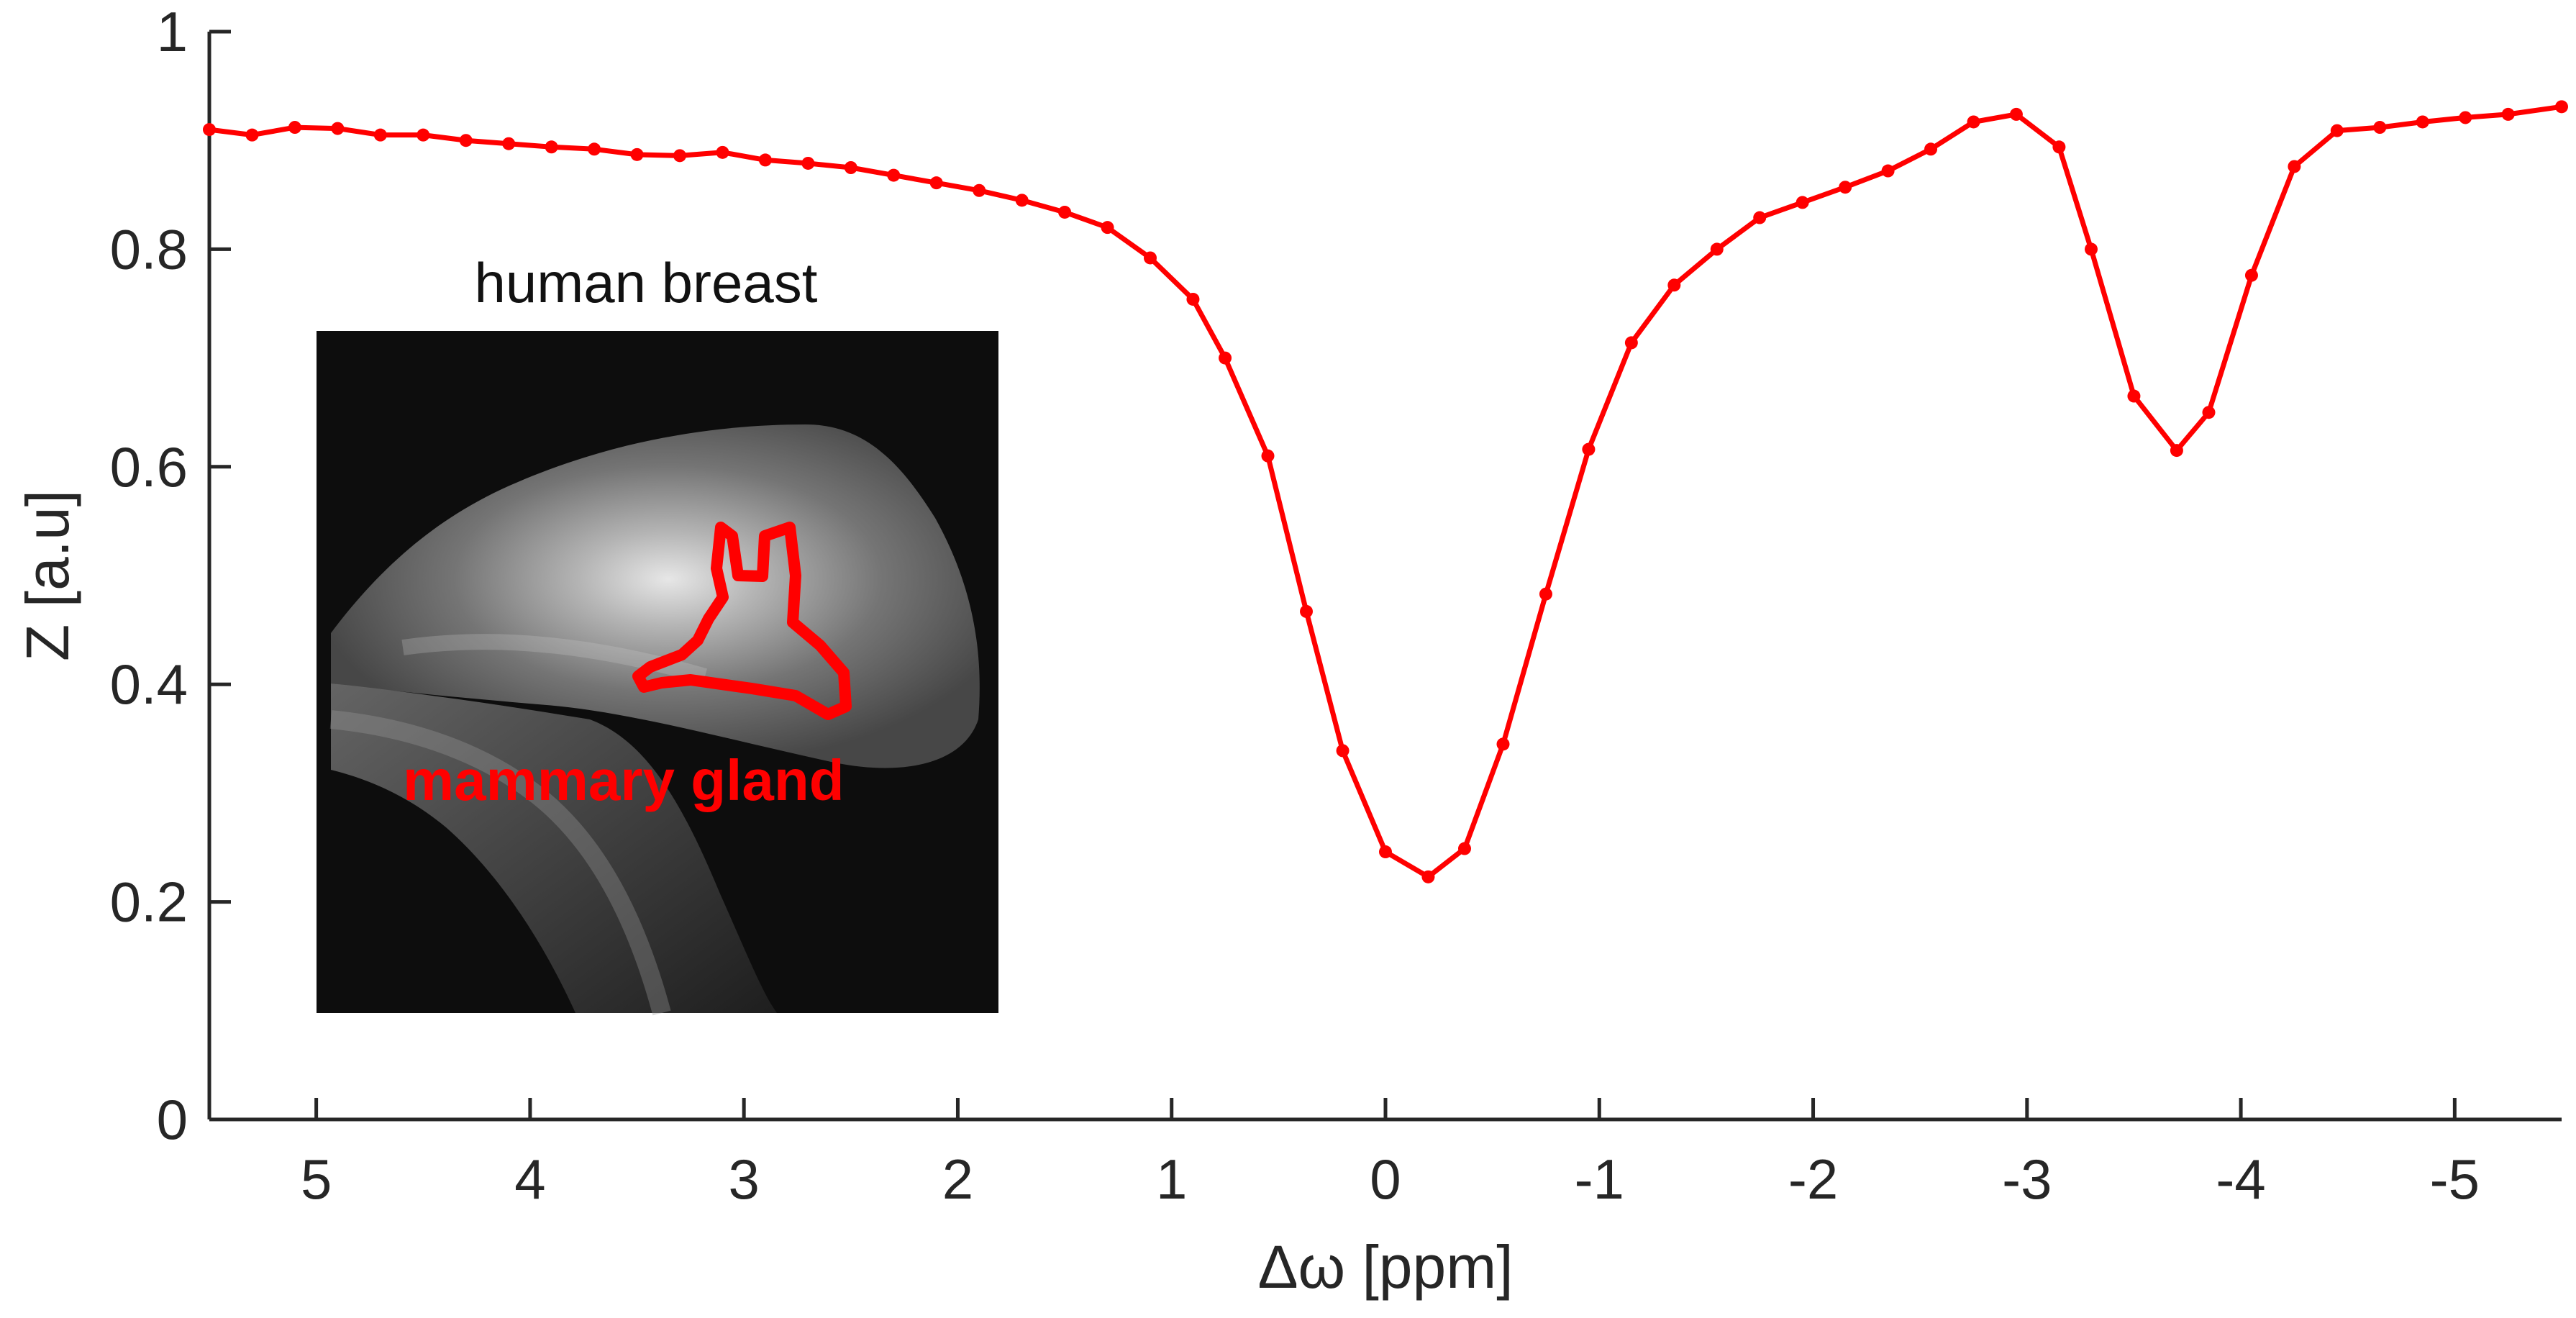 The image size is (2576, 1318). What do you see at coordinates (47, 576) in the screenshot?
I see `y-axis-title: Z [a.u]` at bounding box center [47, 576].